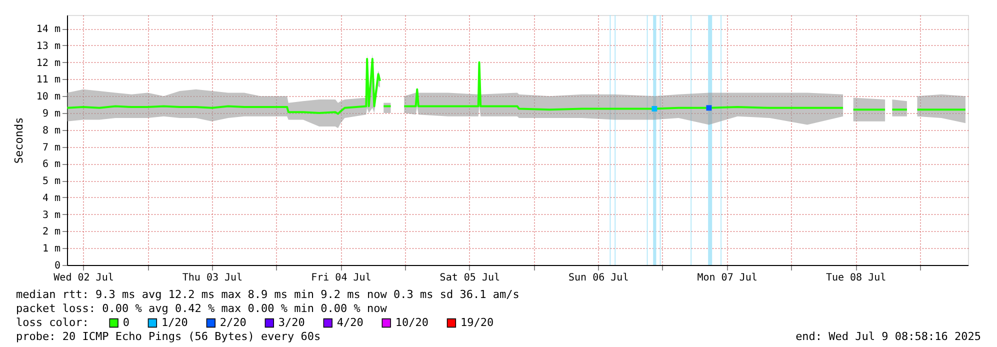 The height and width of the screenshot is (347, 997). What do you see at coordinates (291, 322) in the screenshot?
I see `legend-label: 3/20` at bounding box center [291, 322].